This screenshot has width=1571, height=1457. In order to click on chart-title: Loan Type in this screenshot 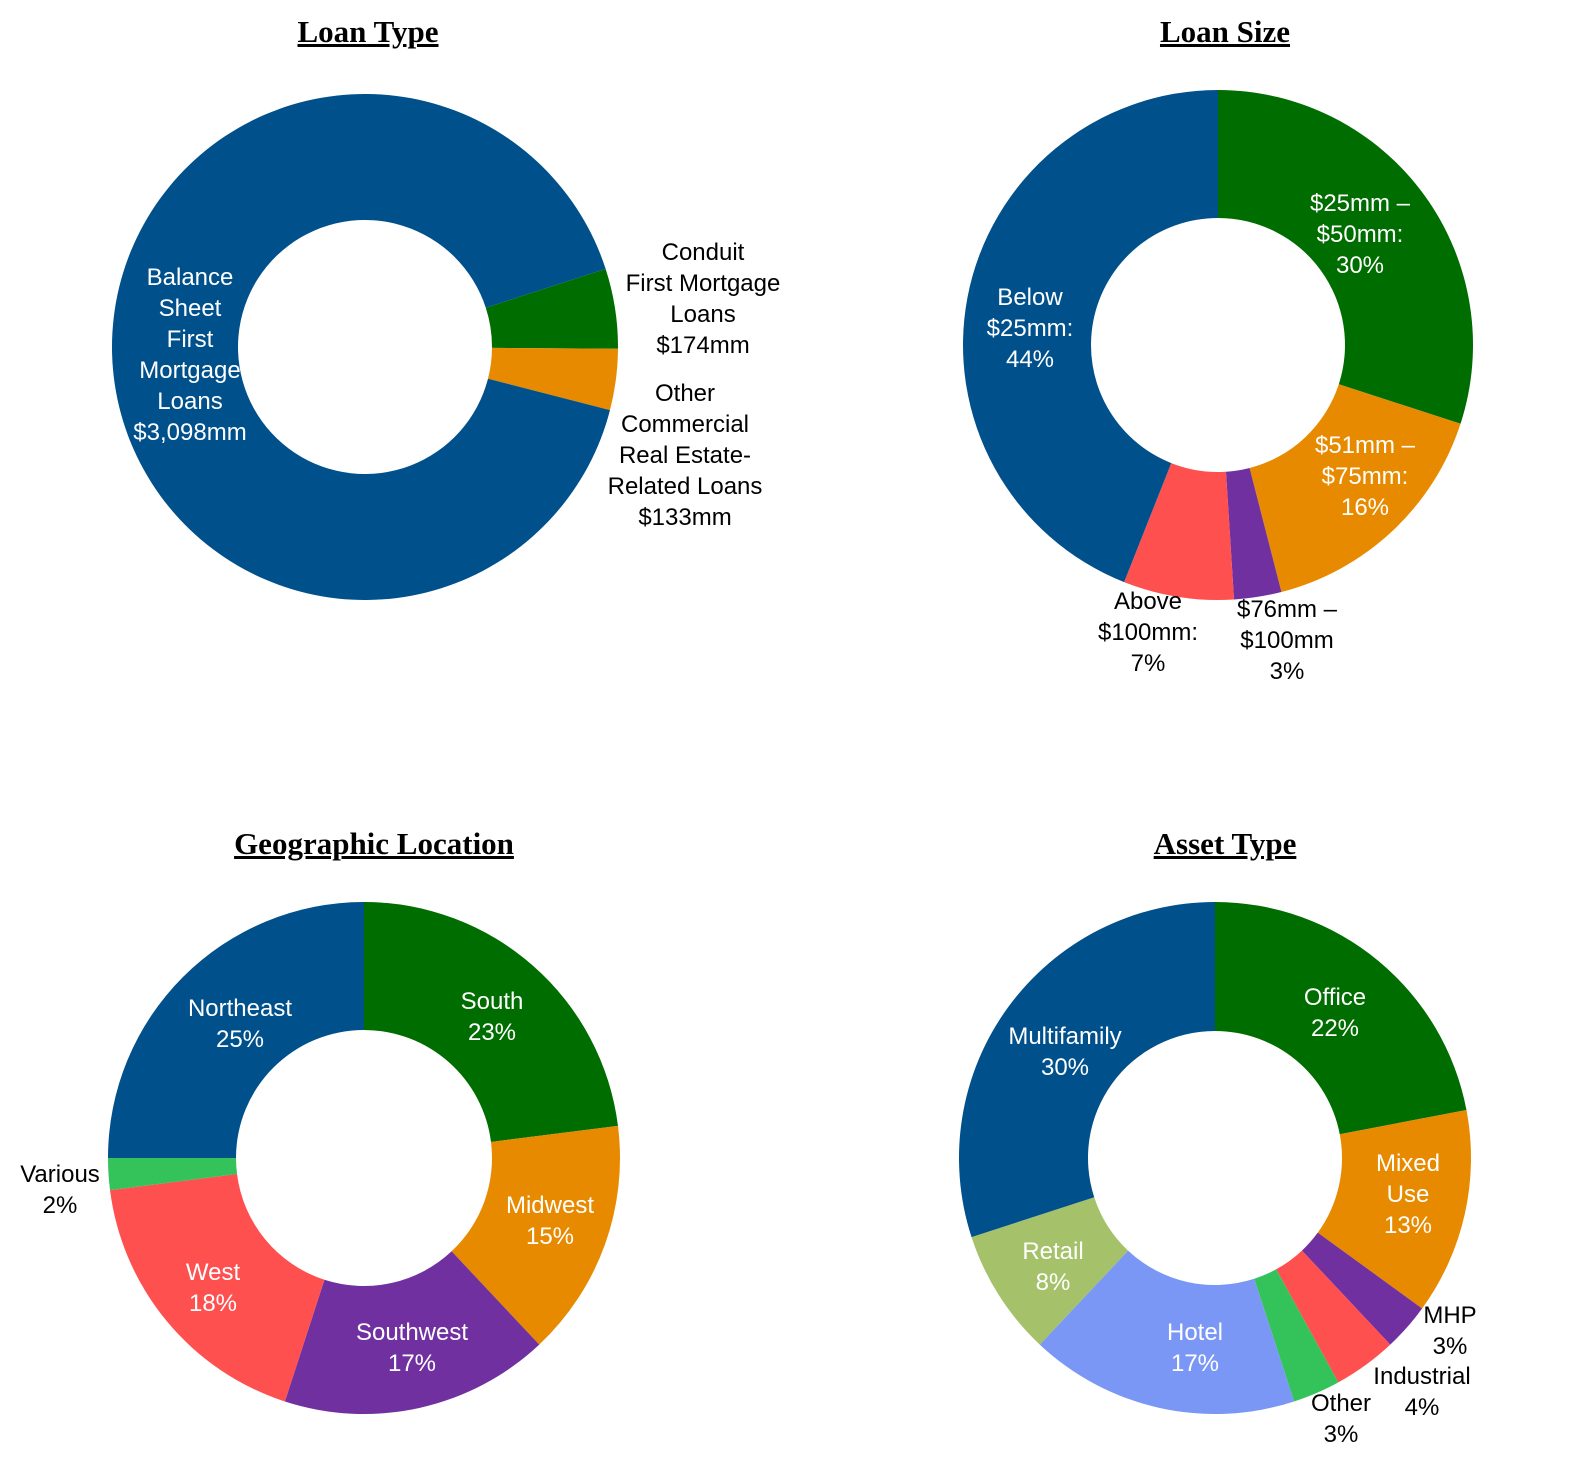, I will do `click(368, 31)`.